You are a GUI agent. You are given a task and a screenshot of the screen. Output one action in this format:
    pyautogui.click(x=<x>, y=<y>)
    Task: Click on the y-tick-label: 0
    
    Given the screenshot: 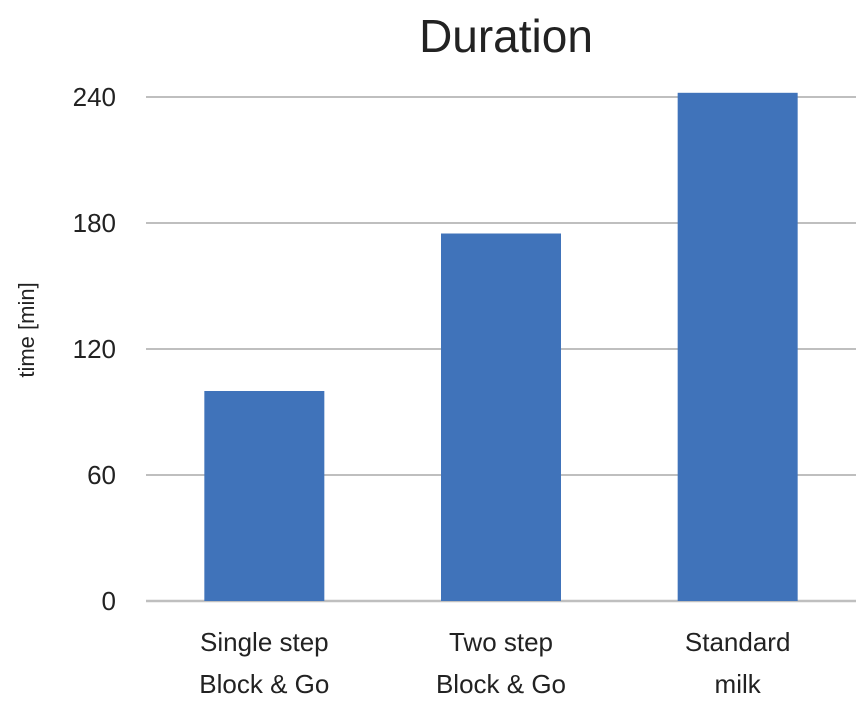 What is the action you would take?
    pyautogui.click(x=109, y=601)
    